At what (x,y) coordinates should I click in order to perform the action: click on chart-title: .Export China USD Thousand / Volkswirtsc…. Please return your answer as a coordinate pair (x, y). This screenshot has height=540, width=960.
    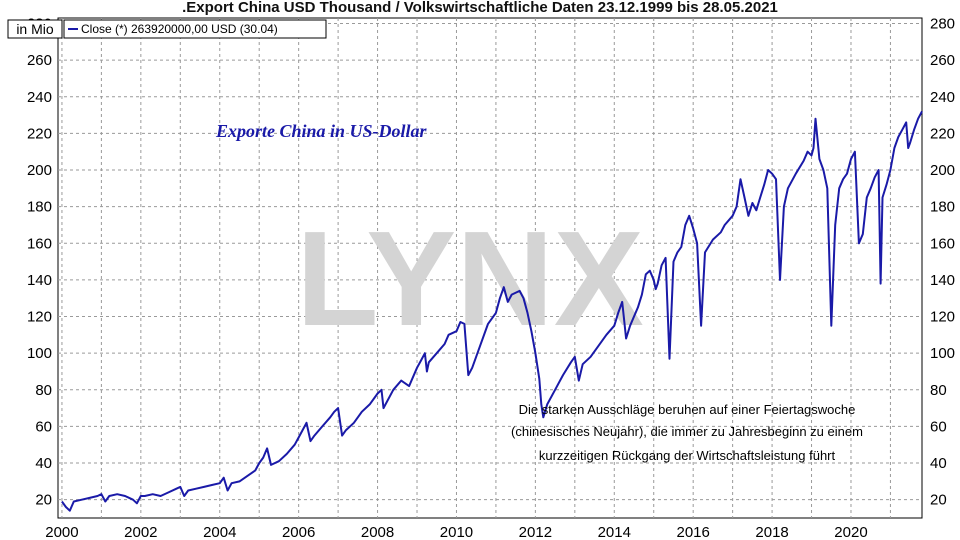
    Looking at the image, I should click on (480, 8).